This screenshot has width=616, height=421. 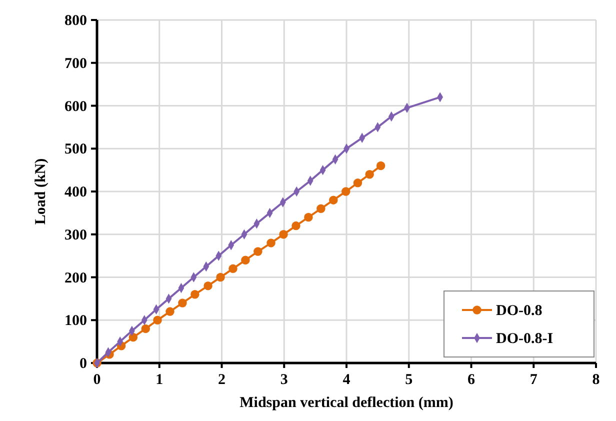 I want to click on y-tick-label: 100, so click(x=75, y=321).